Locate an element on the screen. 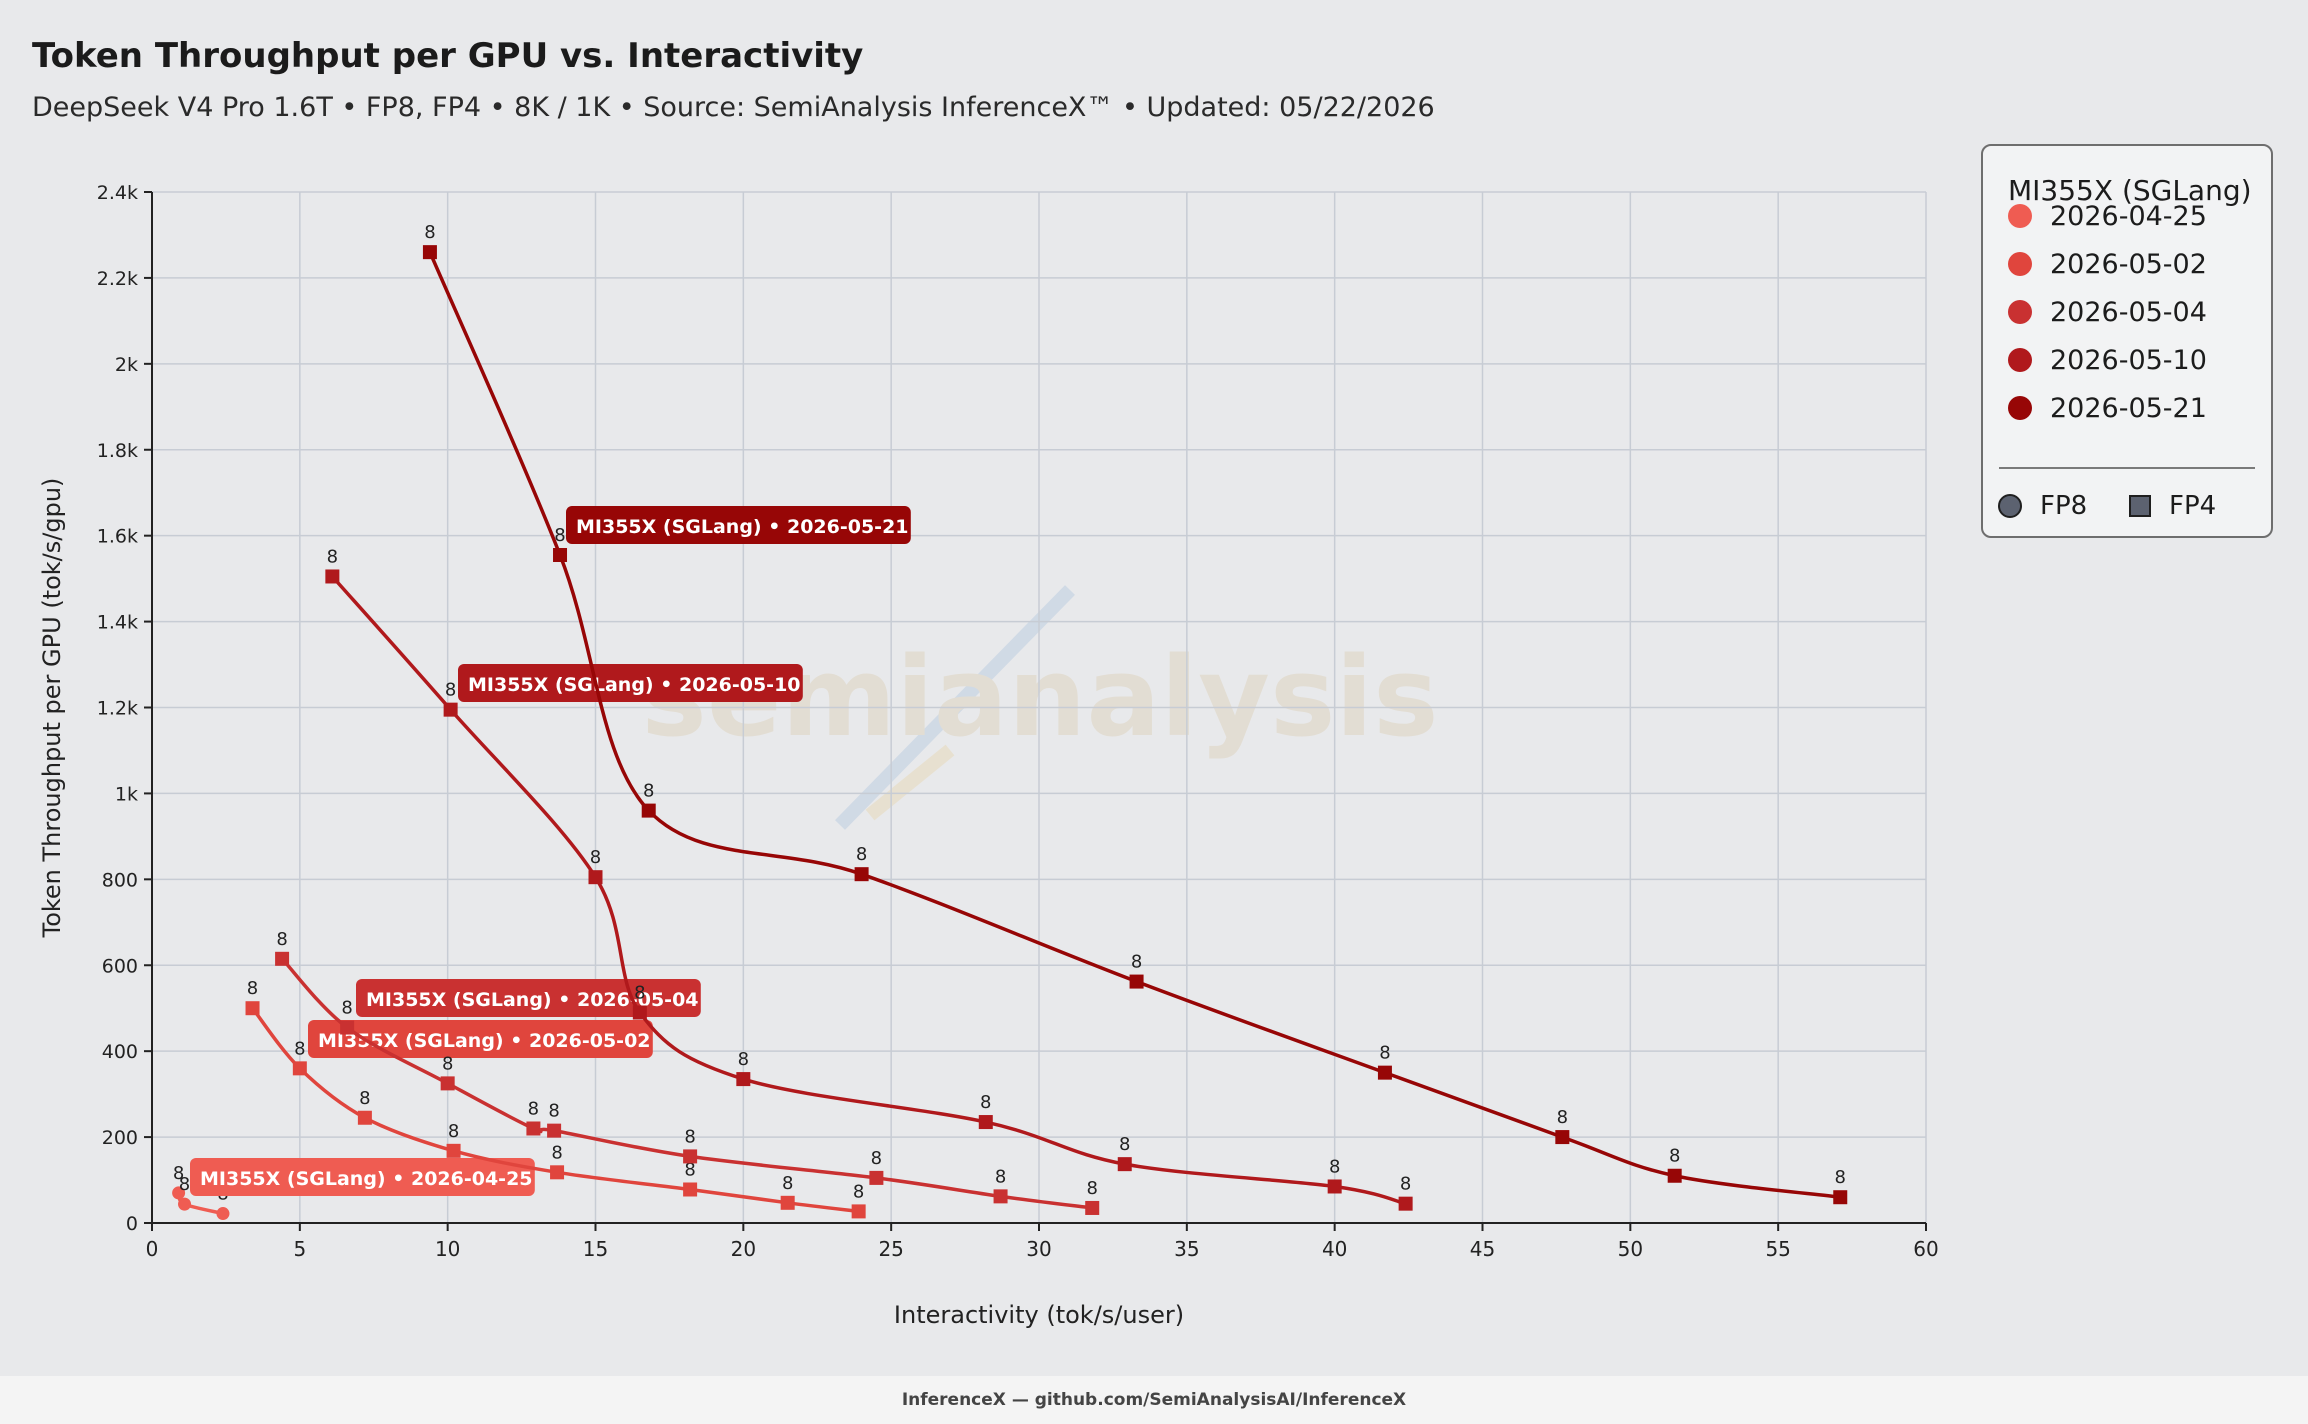 The image size is (2308, 1424). legend-shape-fp4: FP4 is located at coordinates (2172, 506).